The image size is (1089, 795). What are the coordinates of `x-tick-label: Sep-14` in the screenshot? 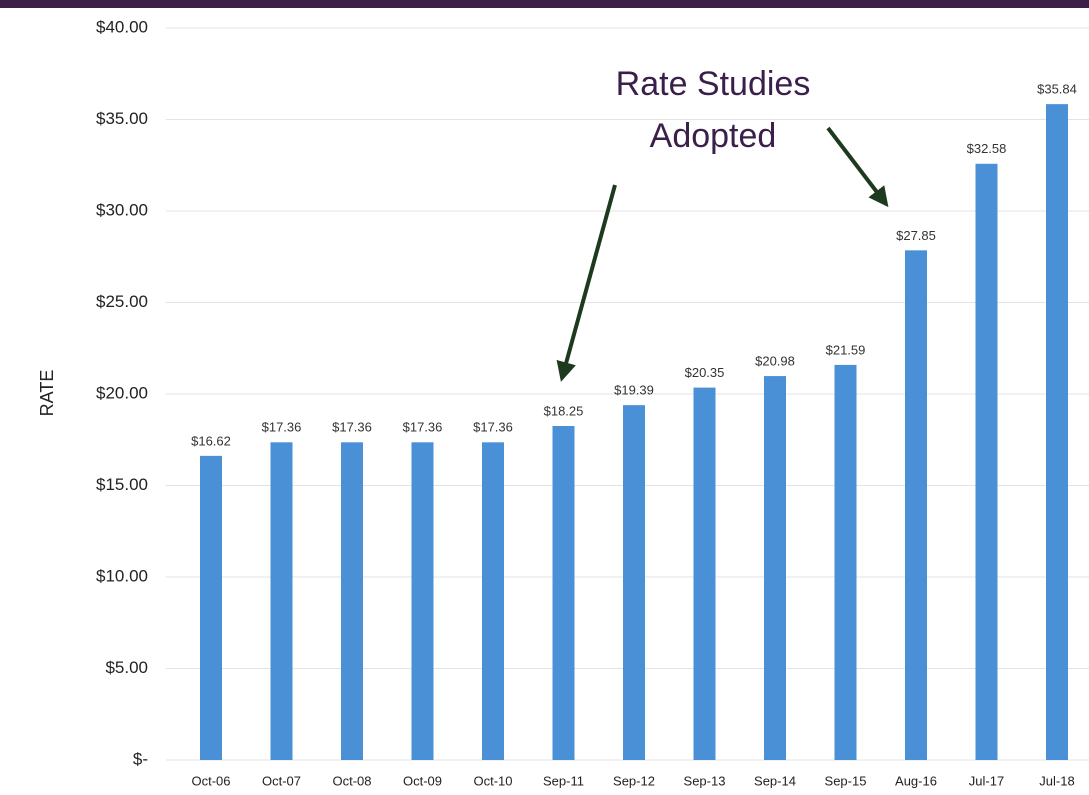 It's located at (775, 780).